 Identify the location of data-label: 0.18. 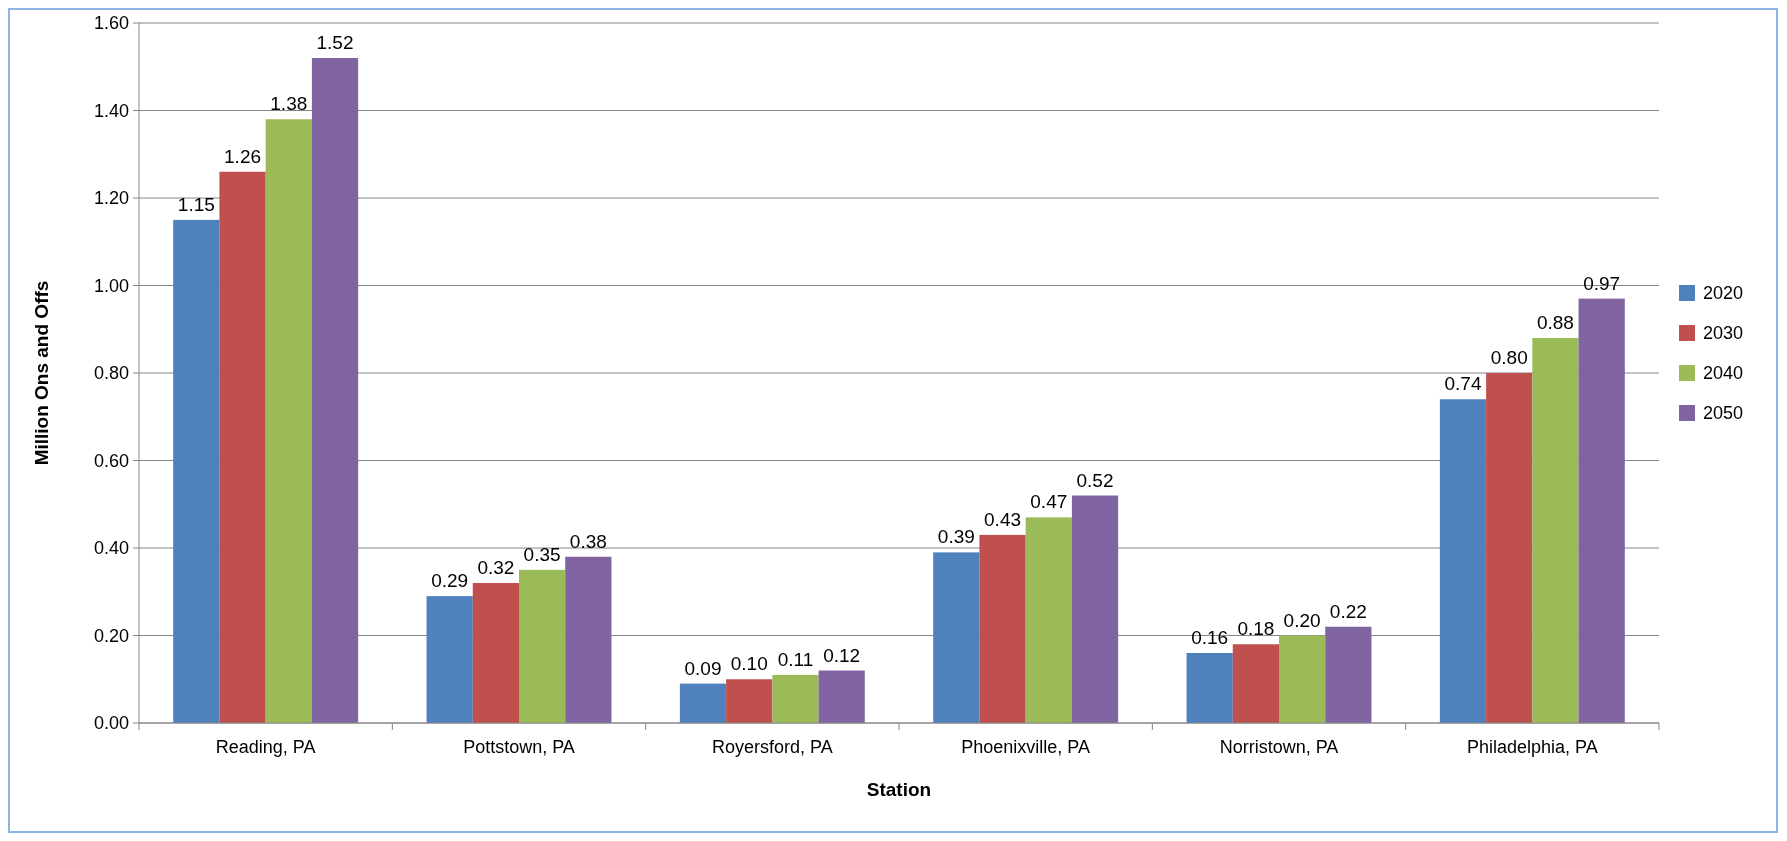
(1256, 629).